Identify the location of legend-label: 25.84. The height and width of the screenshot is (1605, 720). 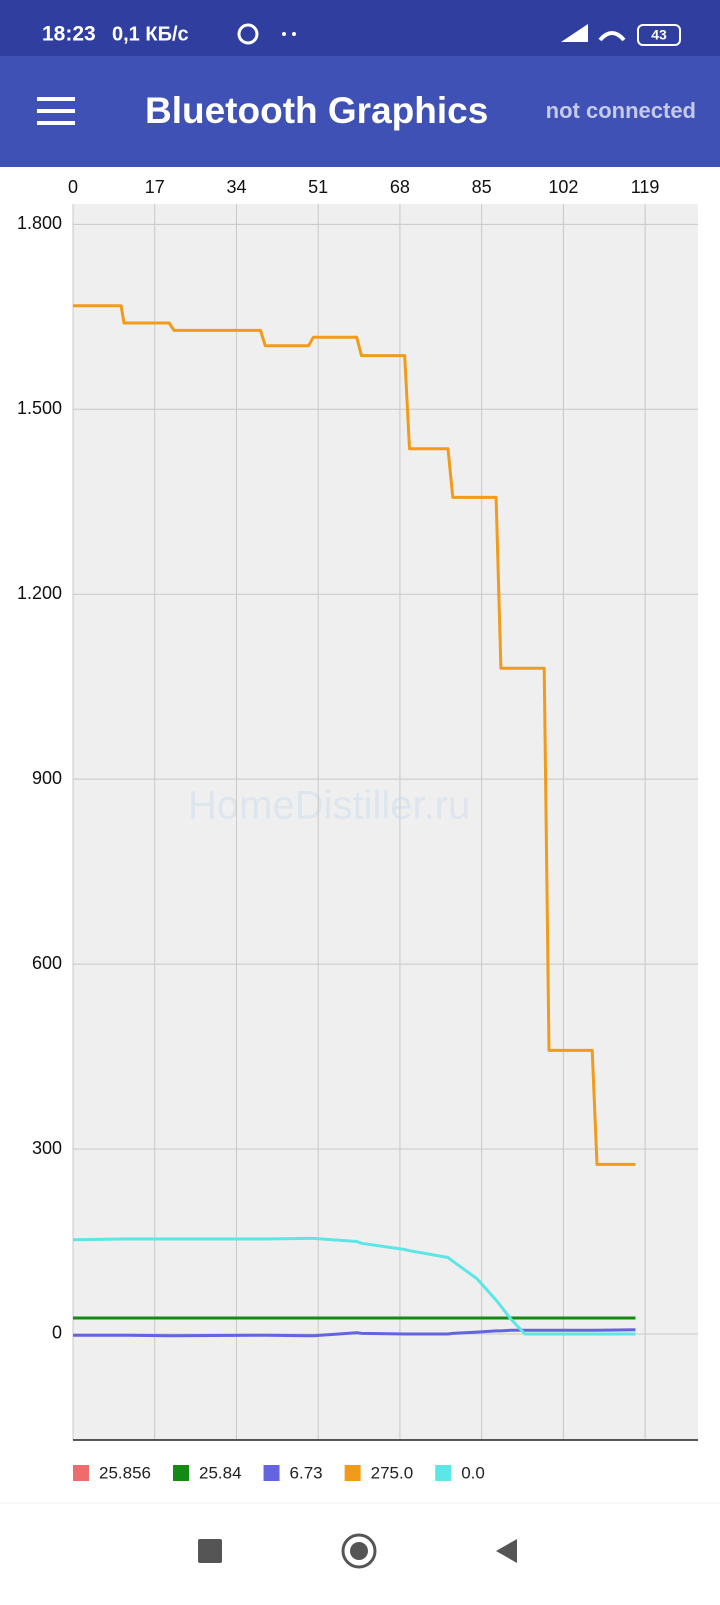
(220, 1472).